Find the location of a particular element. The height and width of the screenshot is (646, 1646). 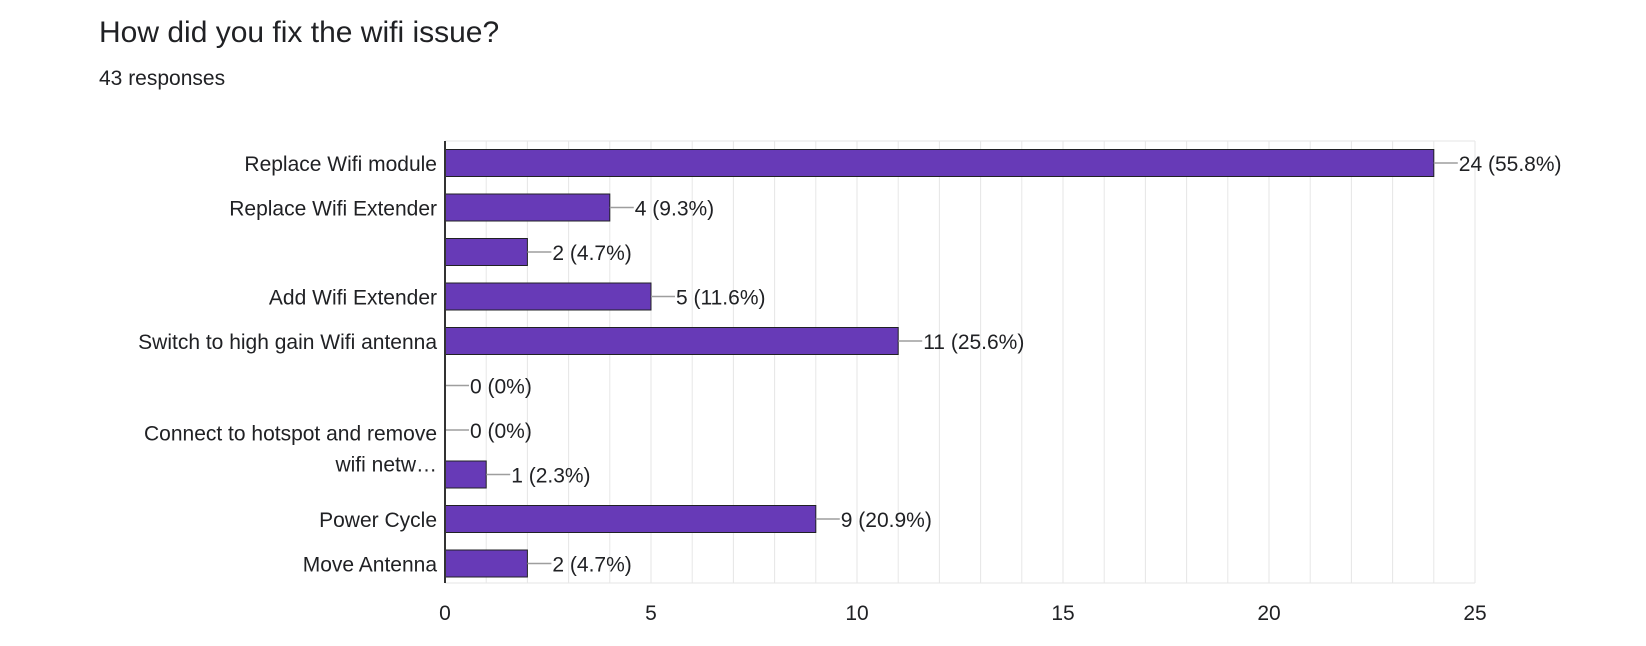

category-label-5: Power Cycle is located at coordinates (378, 520).